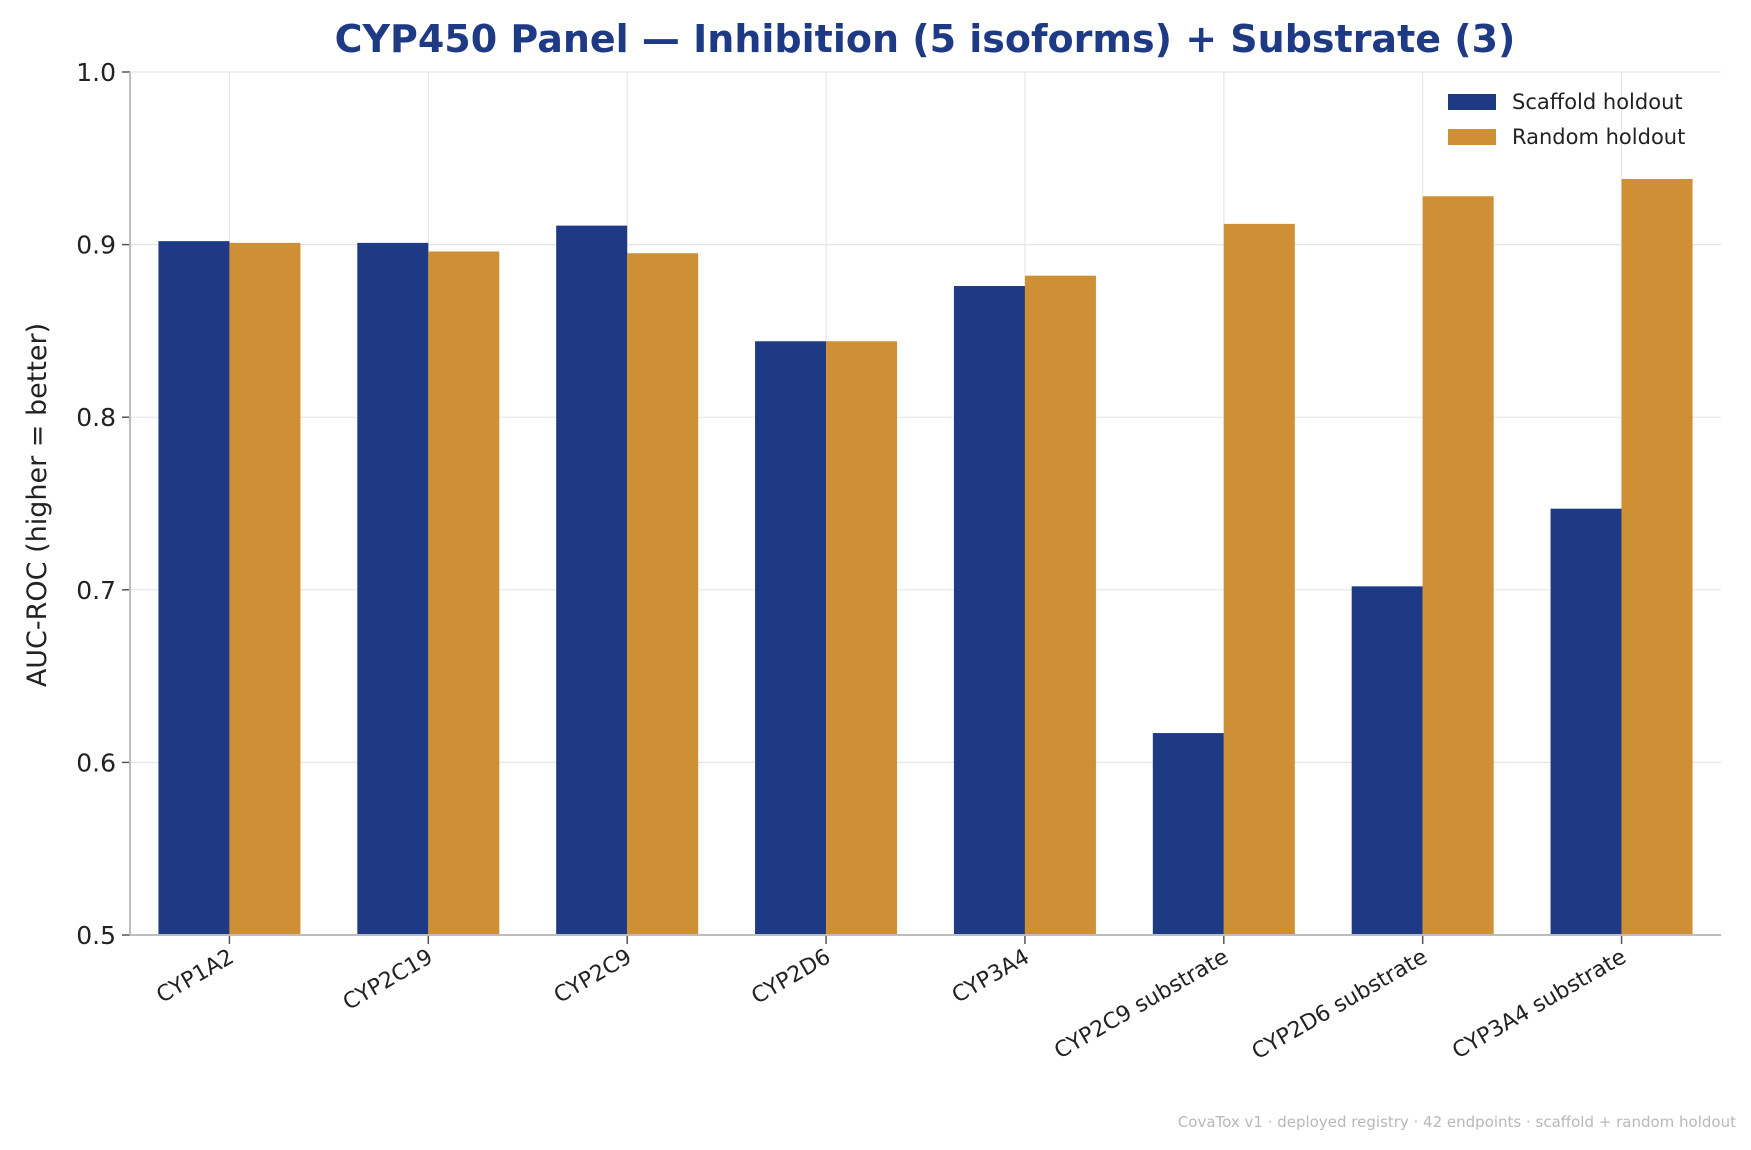 Image resolution: width=1751 pixels, height=1150 pixels. Describe the element at coordinates (96, 245) in the screenshot. I see `y-tick-label: 0.9` at that location.